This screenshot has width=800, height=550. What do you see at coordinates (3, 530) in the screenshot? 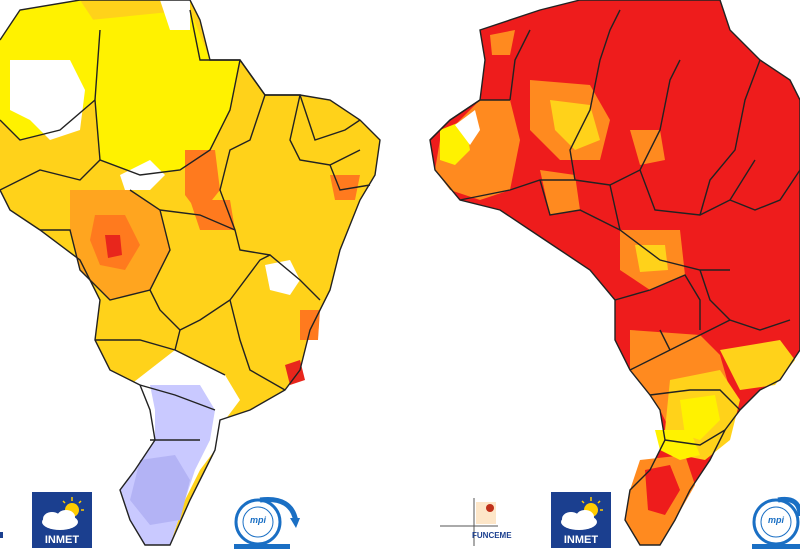
I see `left-edge-mark` at bounding box center [3, 530].